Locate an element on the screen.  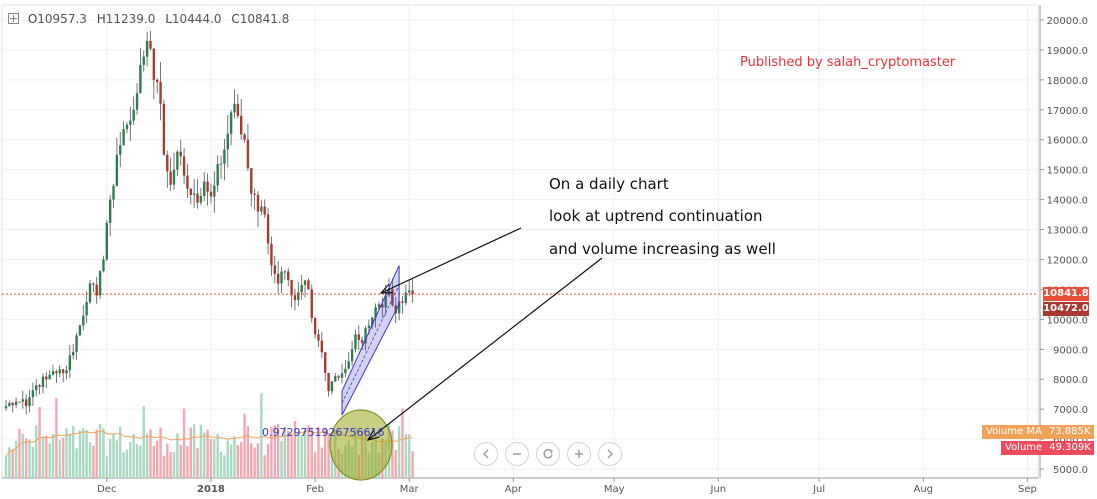
volume-highlight-ellipse is located at coordinates (361, 445).